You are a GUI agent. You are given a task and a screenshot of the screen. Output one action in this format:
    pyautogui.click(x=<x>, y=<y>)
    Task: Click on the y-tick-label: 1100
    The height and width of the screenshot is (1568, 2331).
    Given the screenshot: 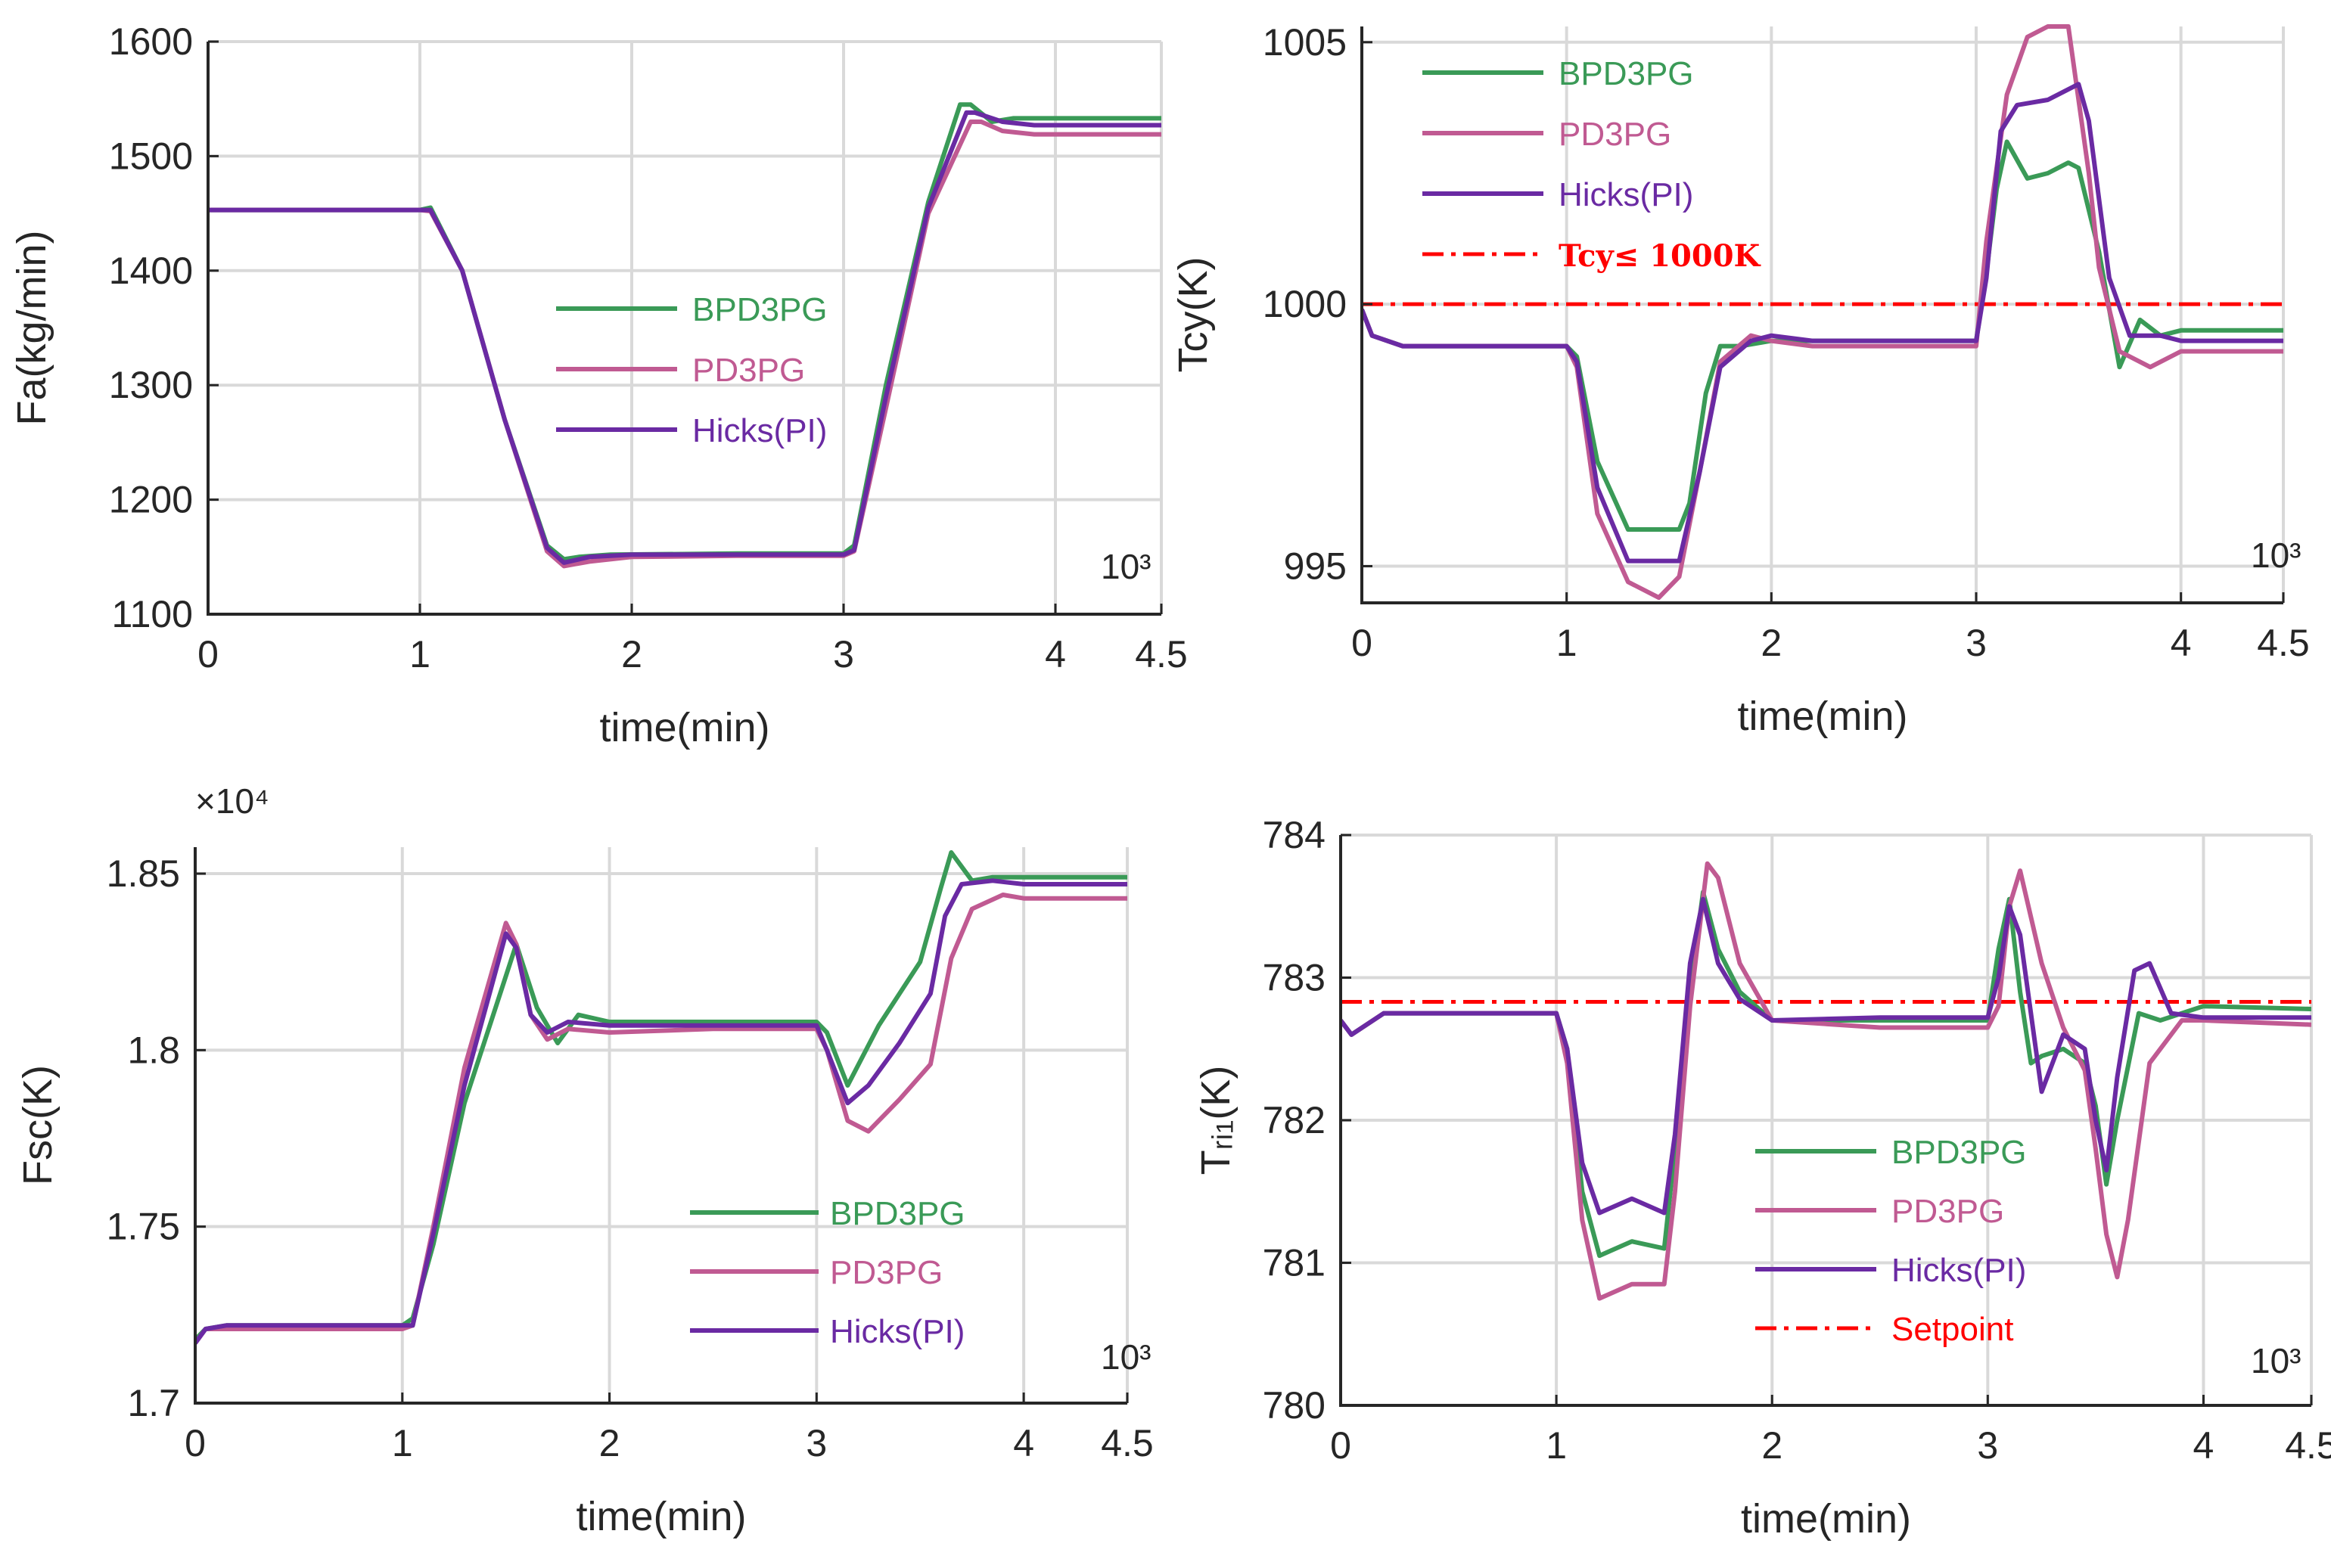 What is the action you would take?
    pyautogui.click(x=152, y=614)
    